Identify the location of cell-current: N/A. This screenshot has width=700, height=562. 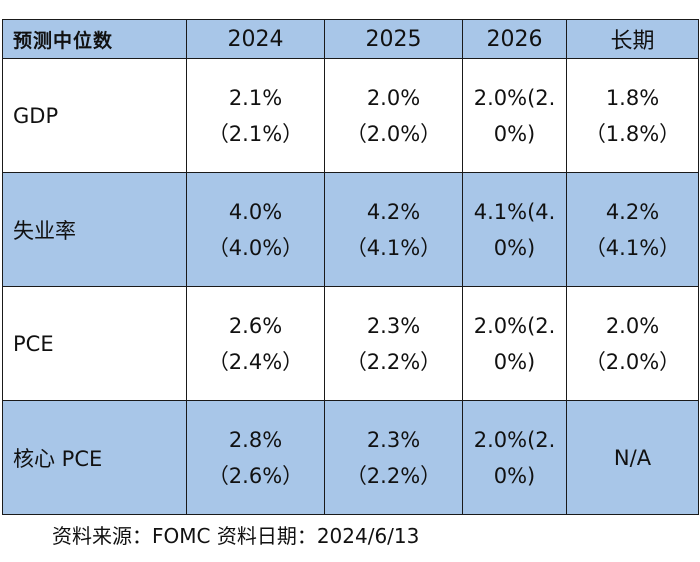
(632, 457).